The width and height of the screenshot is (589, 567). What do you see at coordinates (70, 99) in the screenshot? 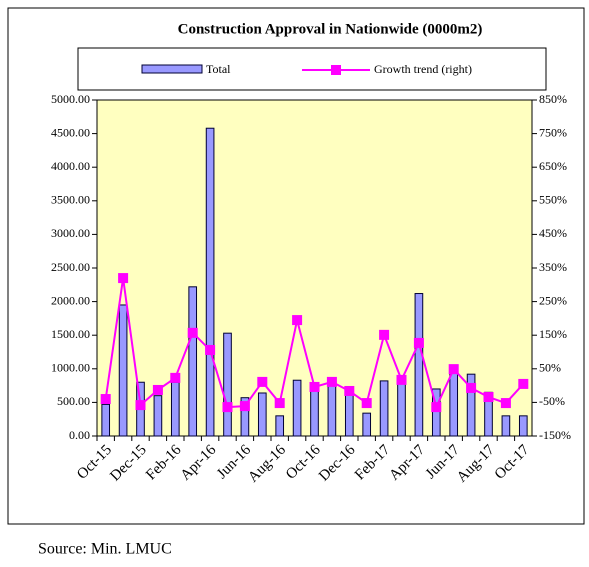
I see `y-tick-label: 5000.00` at bounding box center [70, 99].